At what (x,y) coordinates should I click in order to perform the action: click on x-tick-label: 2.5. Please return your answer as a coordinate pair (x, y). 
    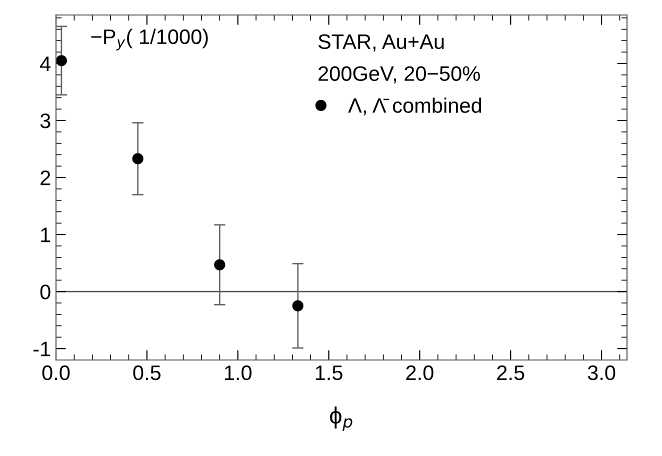
    Looking at the image, I should click on (510, 372).